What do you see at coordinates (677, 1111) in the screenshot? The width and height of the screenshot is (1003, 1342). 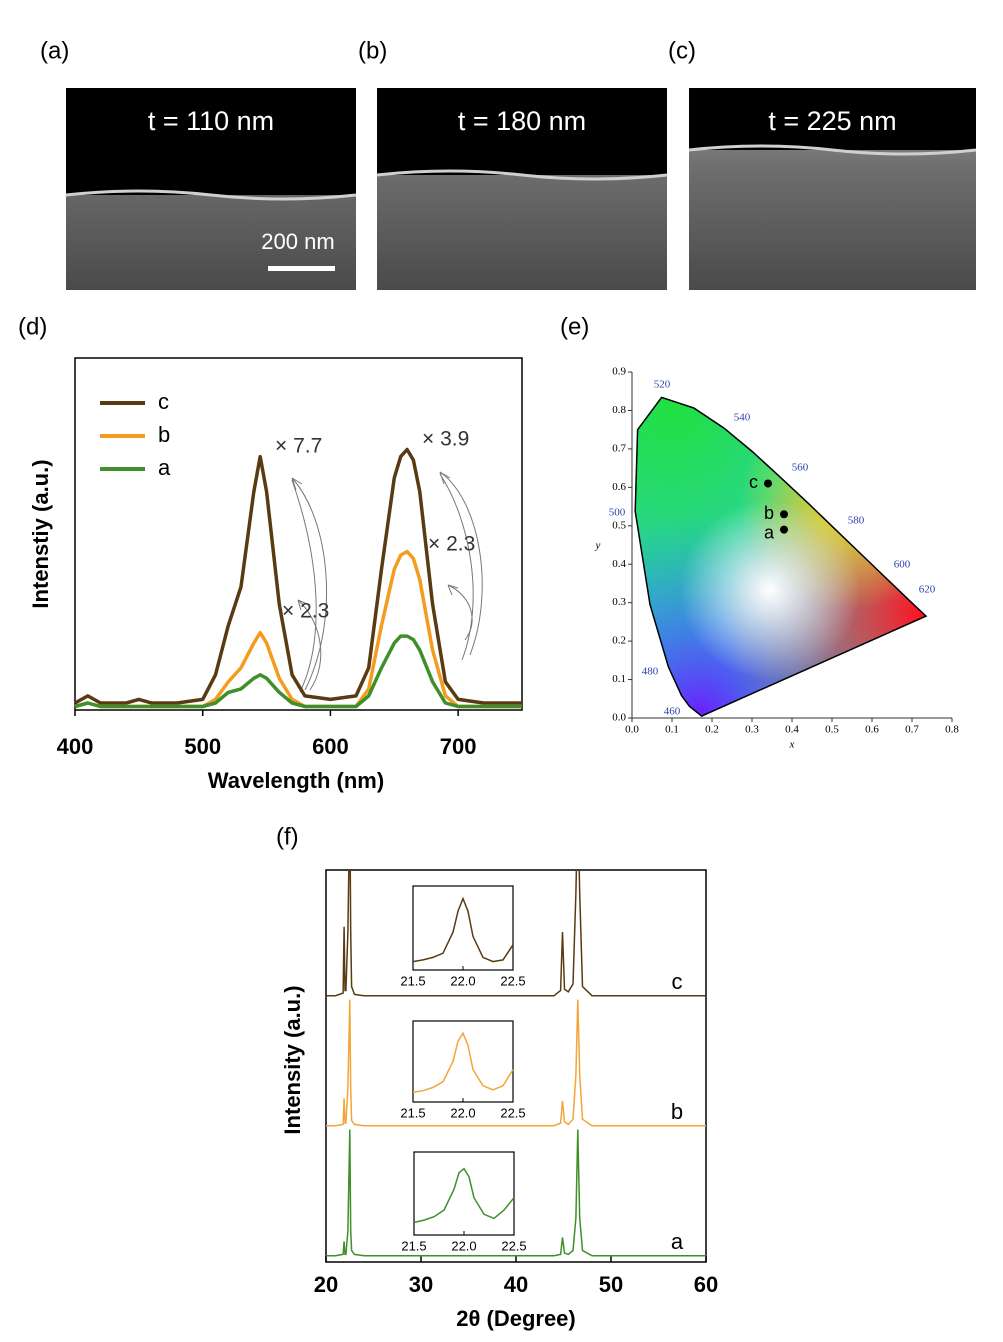 I see `series-label: b` at bounding box center [677, 1111].